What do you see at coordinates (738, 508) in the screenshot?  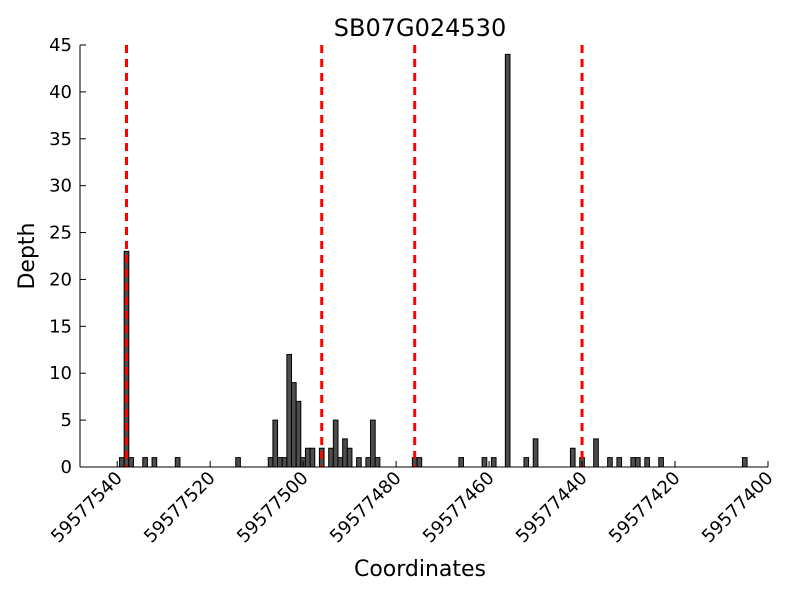 I see `x-tick-label: 59577400` at bounding box center [738, 508].